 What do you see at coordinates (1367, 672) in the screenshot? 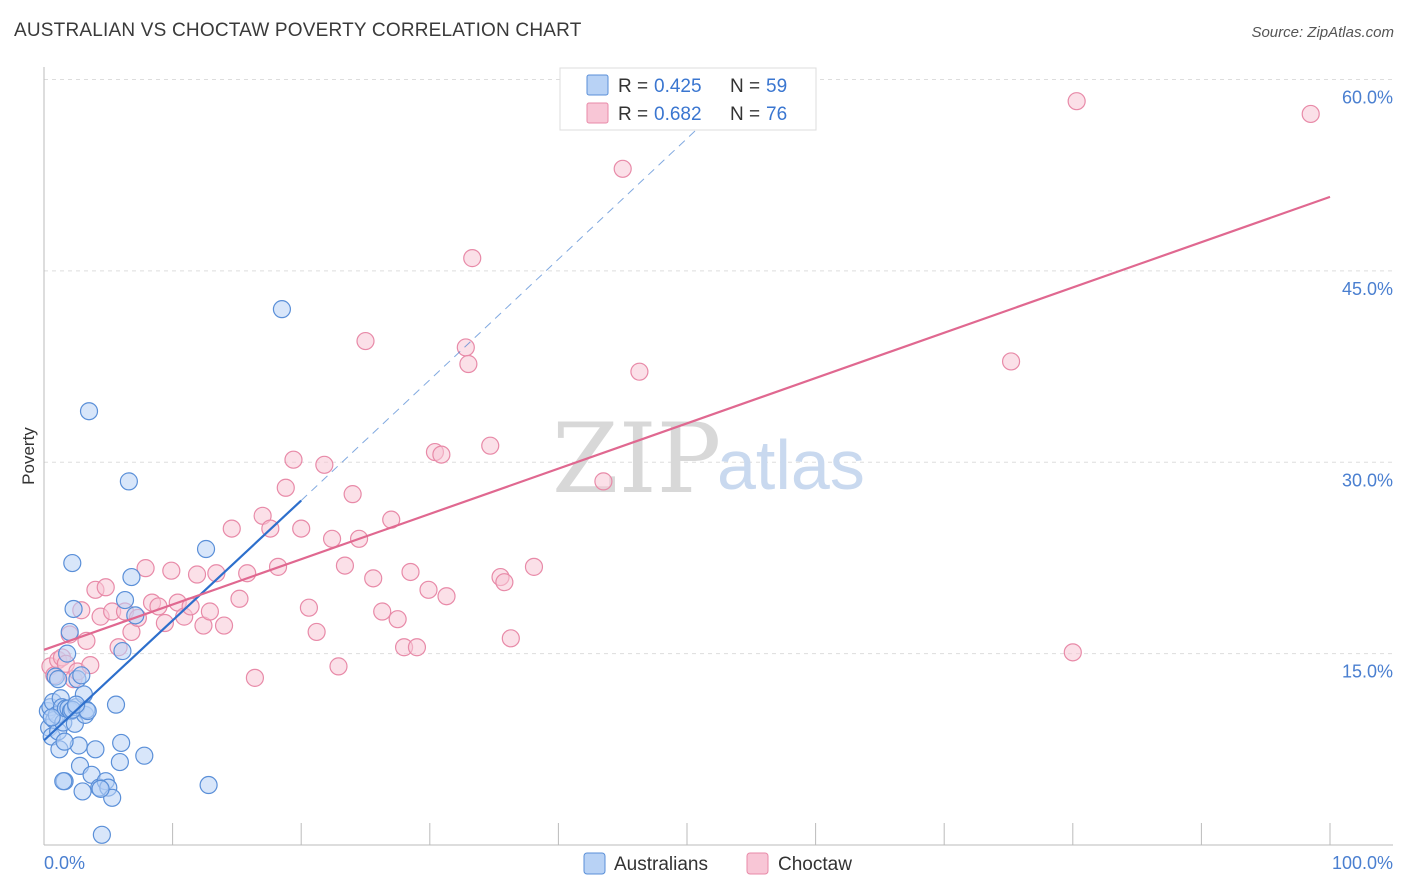
I see `y-tick-label-0: 15.0%` at bounding box center [1367, 672].